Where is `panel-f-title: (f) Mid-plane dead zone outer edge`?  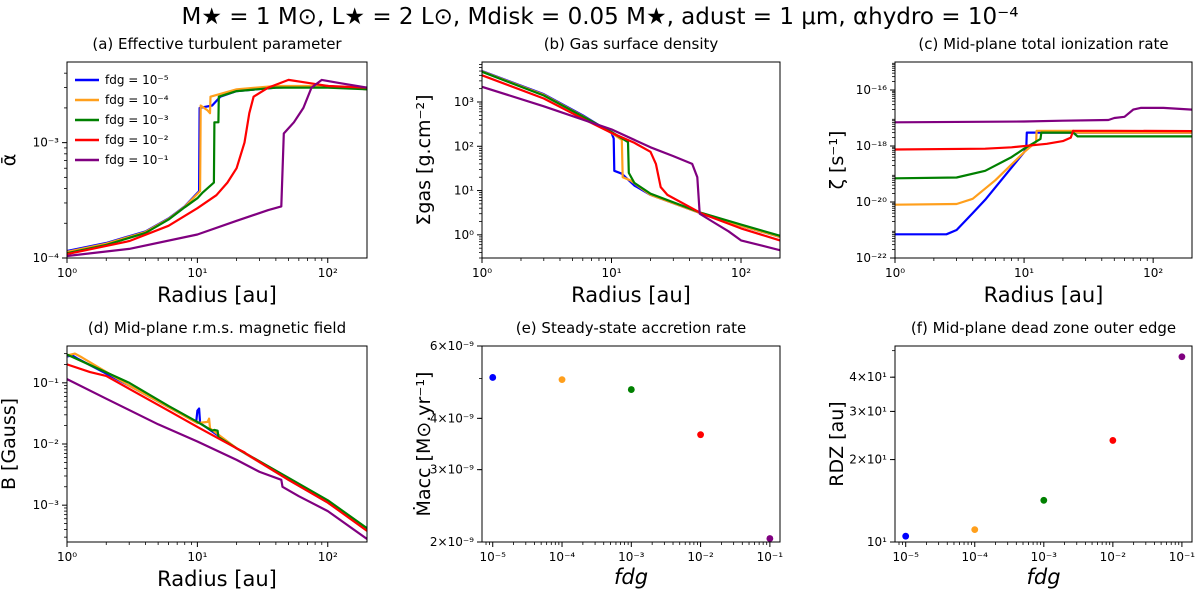 panel-f-title: (f) Mid-plane dead zone outer edge is located at coordinates (1043, 328).